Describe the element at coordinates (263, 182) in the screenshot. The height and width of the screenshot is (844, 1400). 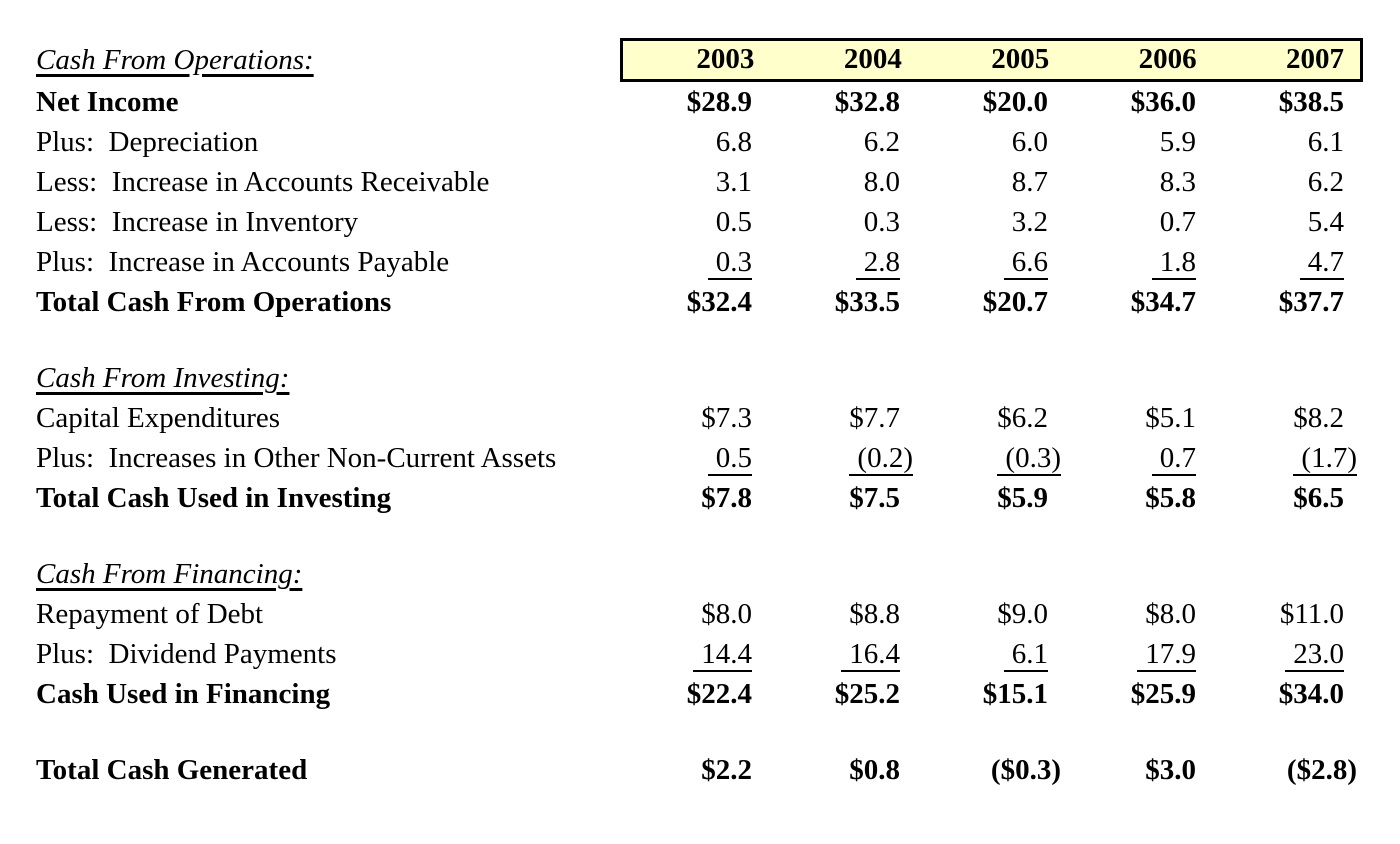
I see `row-label: Less: Increase in Accounts Receivable` at that location.